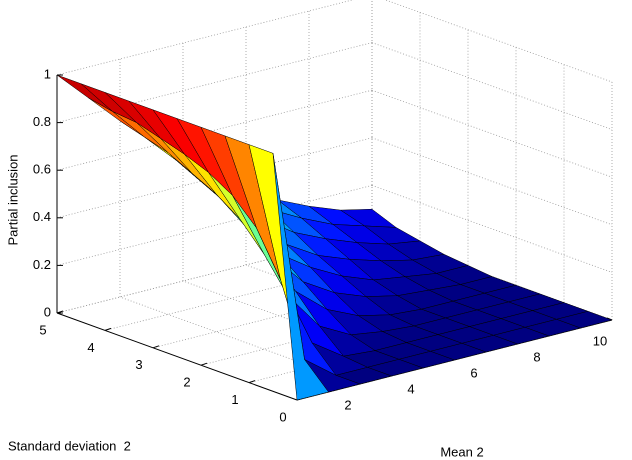 This screenshot has height=460, width=632. What do you see at coordinates (282, 416) in the screenshot?
I see `y-tick-label: 0` at bounding box center [282, 416].